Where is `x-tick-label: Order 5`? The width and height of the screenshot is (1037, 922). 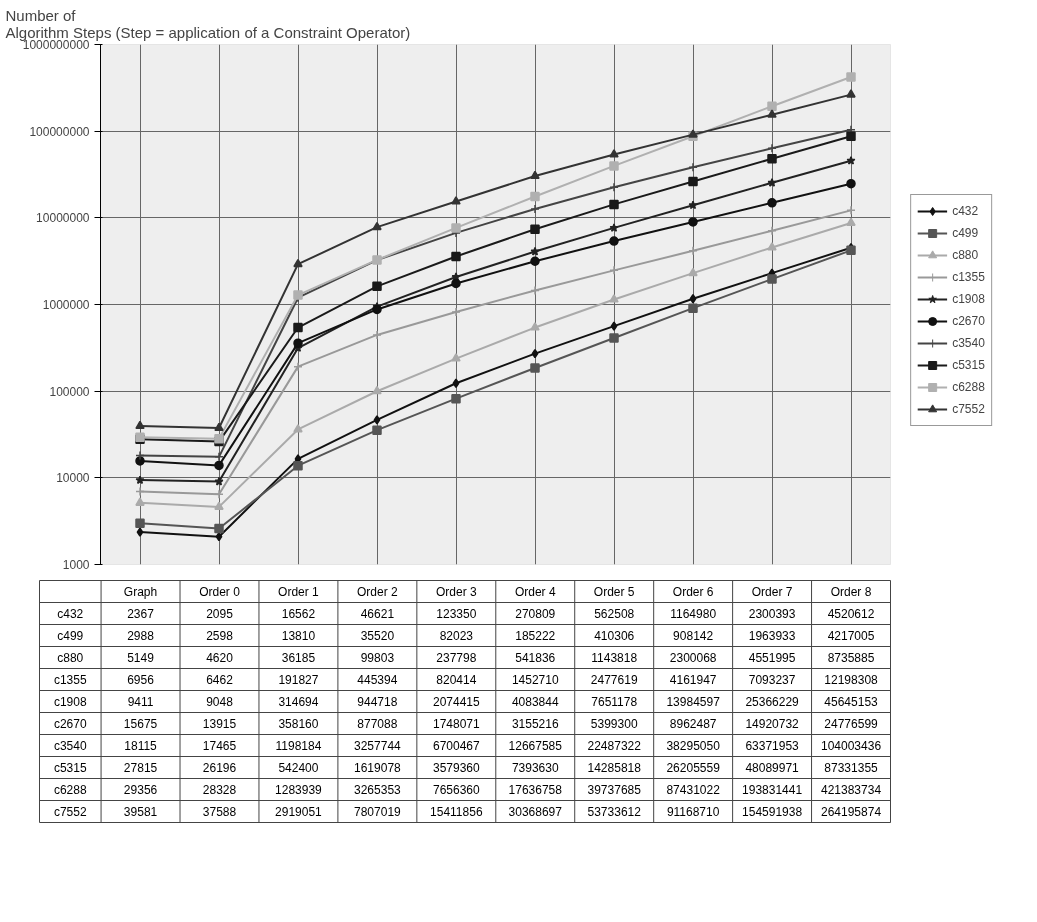
x-tick-label: Order 5 is located at coordinates (614, 591).